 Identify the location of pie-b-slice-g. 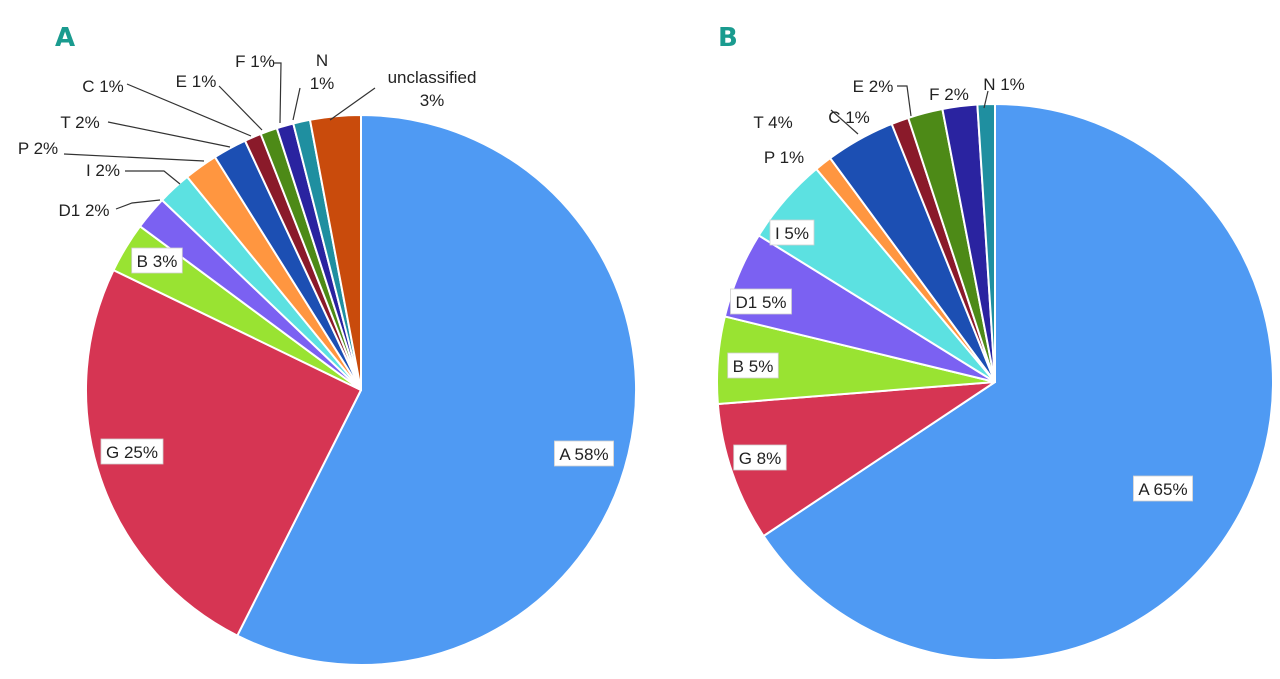
(856, 459).